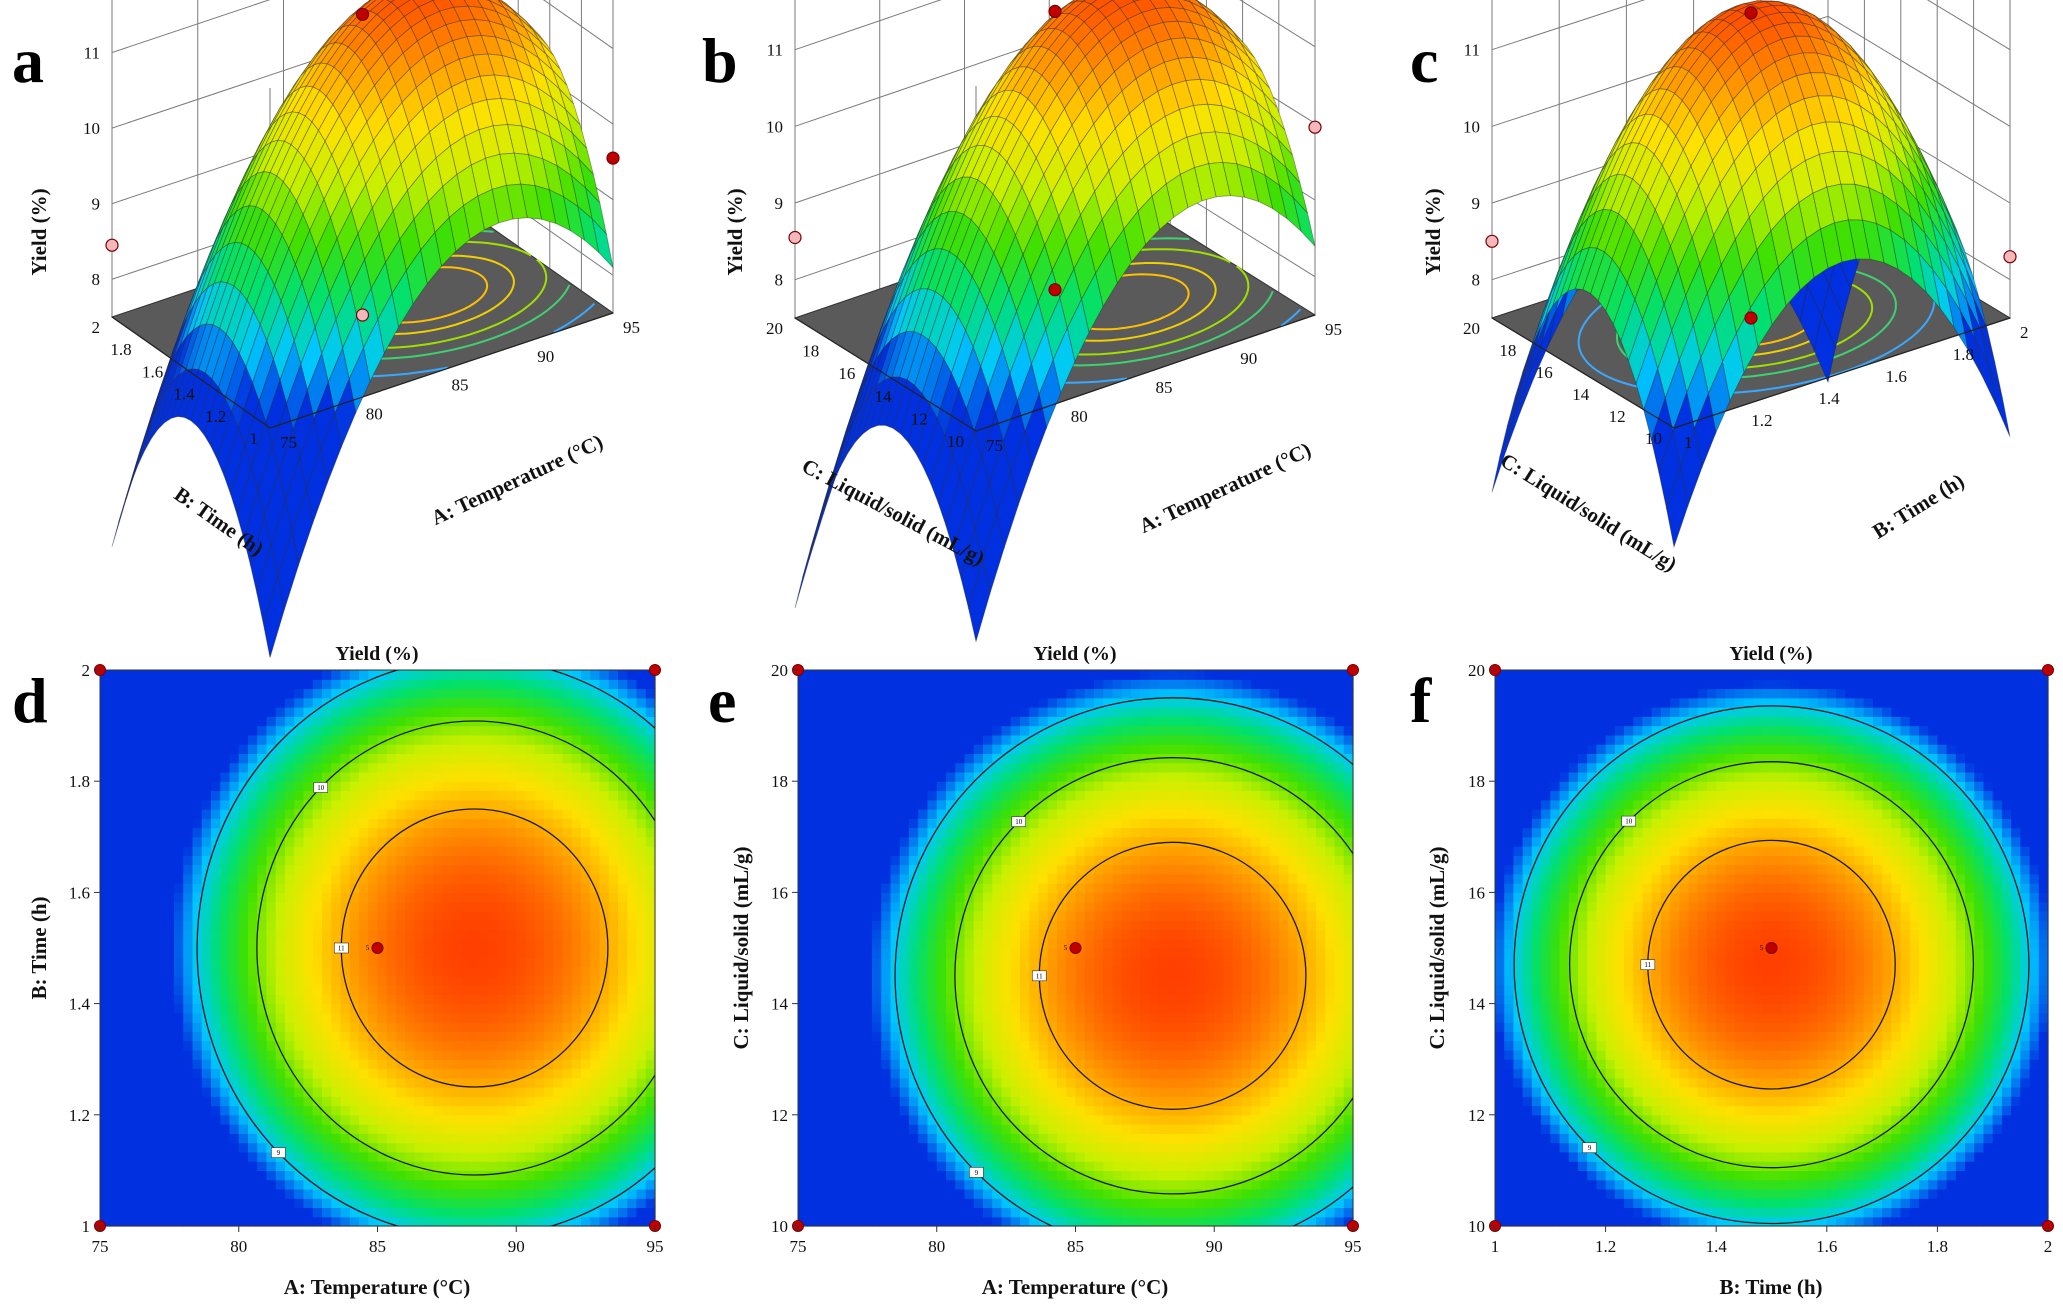 The image size is (2063, 1304). I want to click on y-tick-label: 12, so click(919, 418).